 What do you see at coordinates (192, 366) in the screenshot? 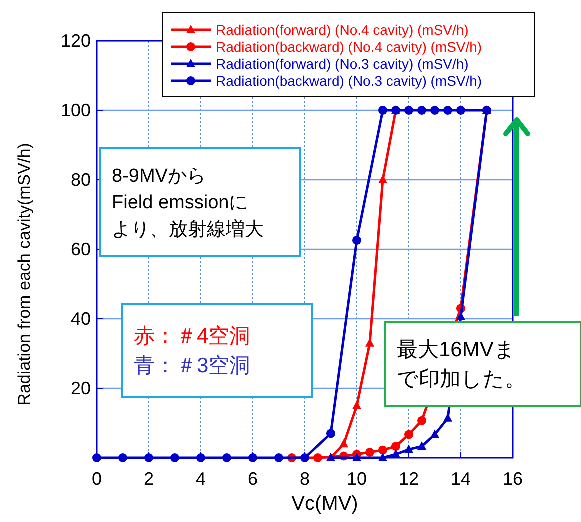
I see `annotation: 青：＃3空洞` at bounding box center [192, 366].